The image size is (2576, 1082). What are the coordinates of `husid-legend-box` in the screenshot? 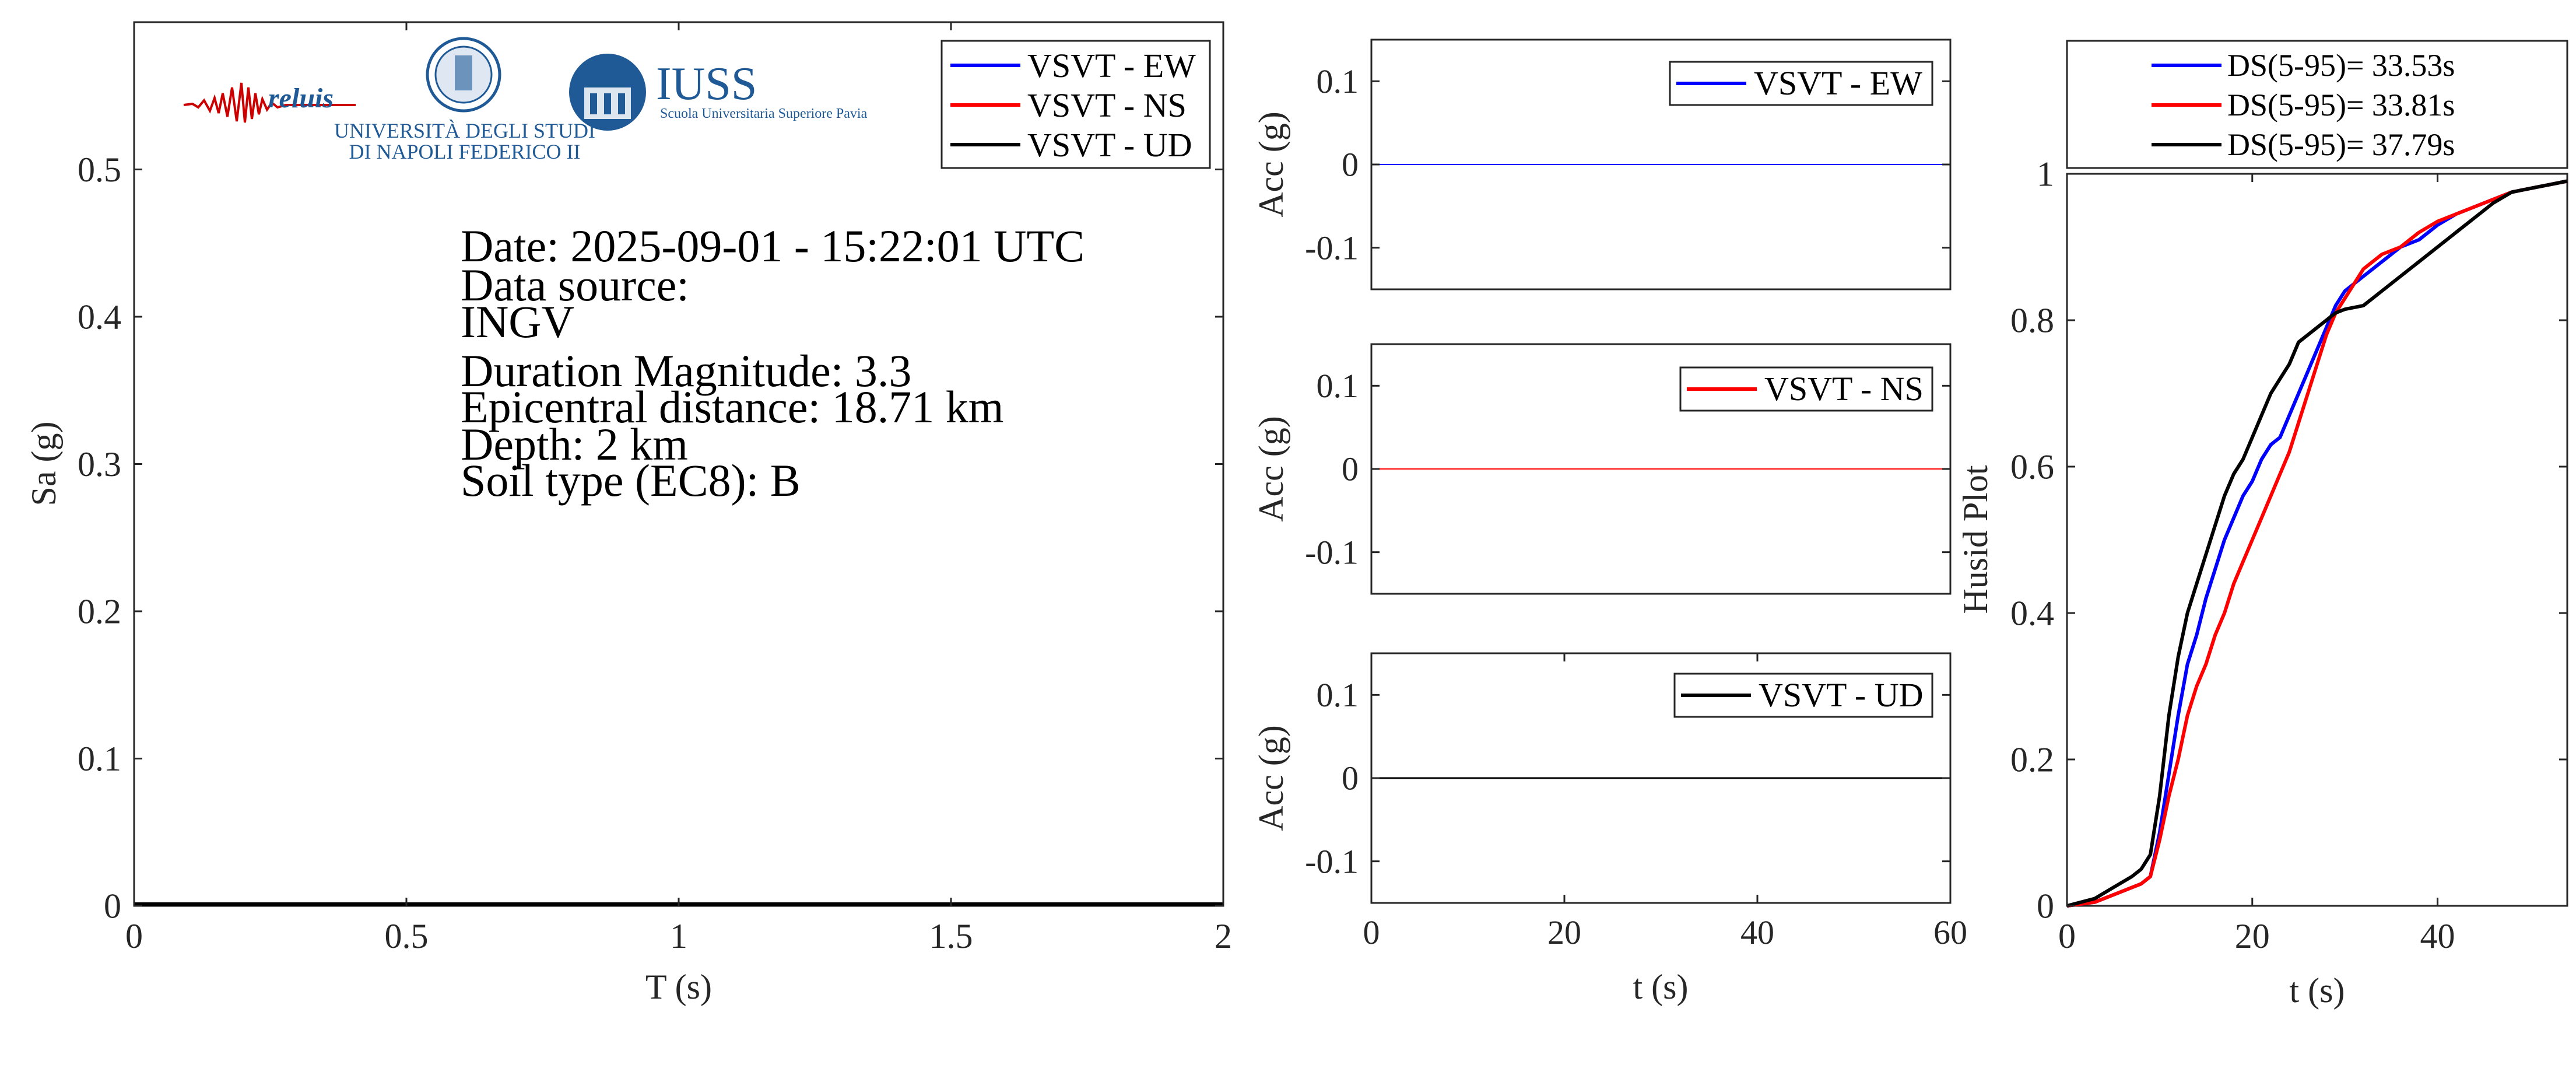 It's located at (2317, 104).